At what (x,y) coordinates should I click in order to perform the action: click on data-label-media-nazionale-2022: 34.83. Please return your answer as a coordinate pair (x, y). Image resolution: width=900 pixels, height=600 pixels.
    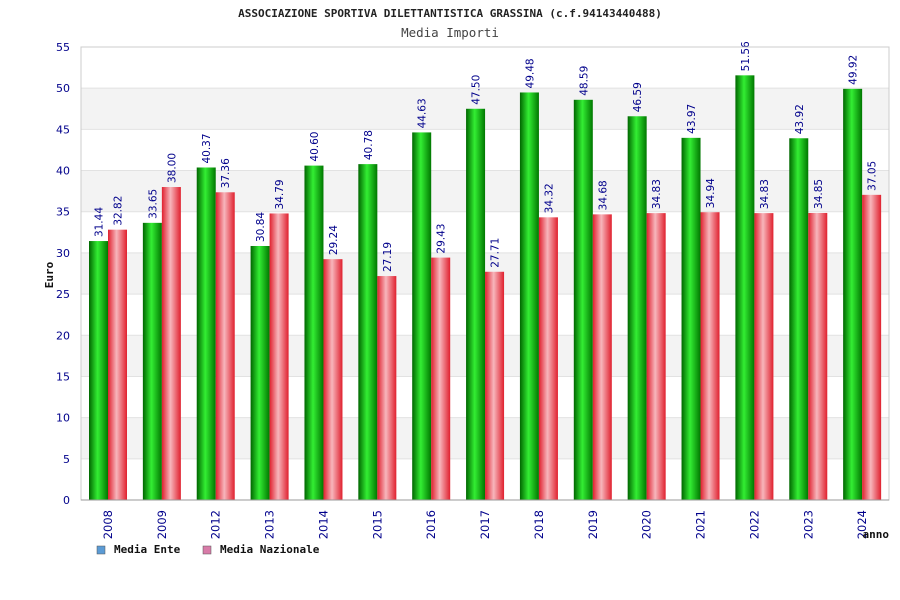
    Looking at the image, I should click on (765, 194).